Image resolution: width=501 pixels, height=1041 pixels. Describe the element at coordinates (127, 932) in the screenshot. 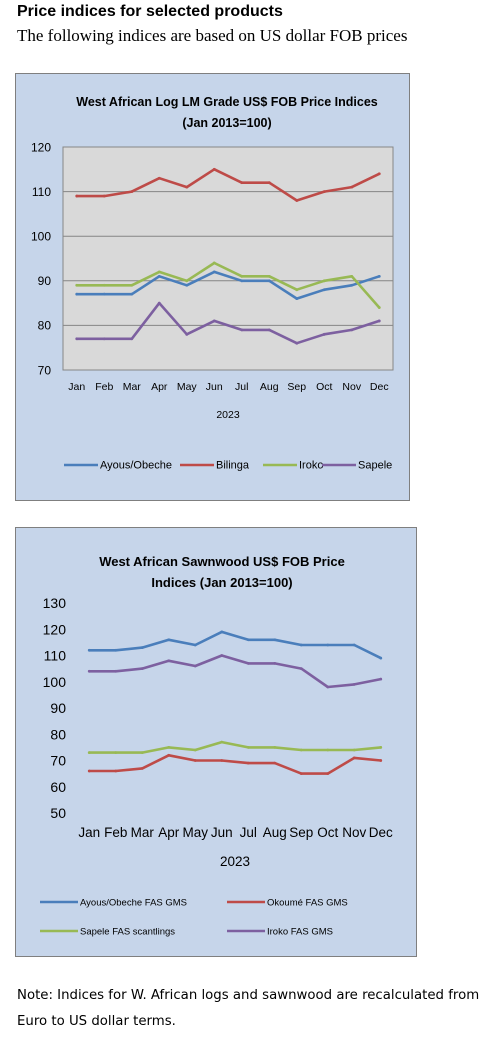

I see `legend-label: Sapele FAS scantlings` at that location.